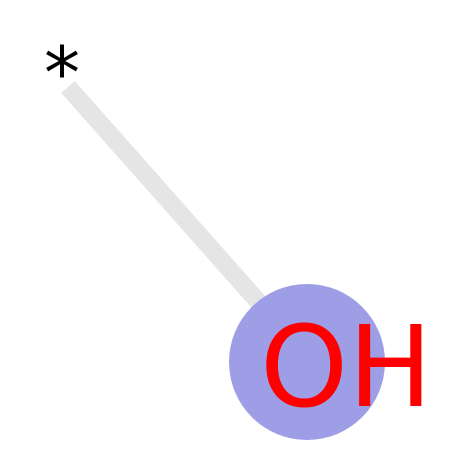 The width and height of the screenshot is (469, 469). I want to click on attachment-point-atom: *, so click(62, 73).